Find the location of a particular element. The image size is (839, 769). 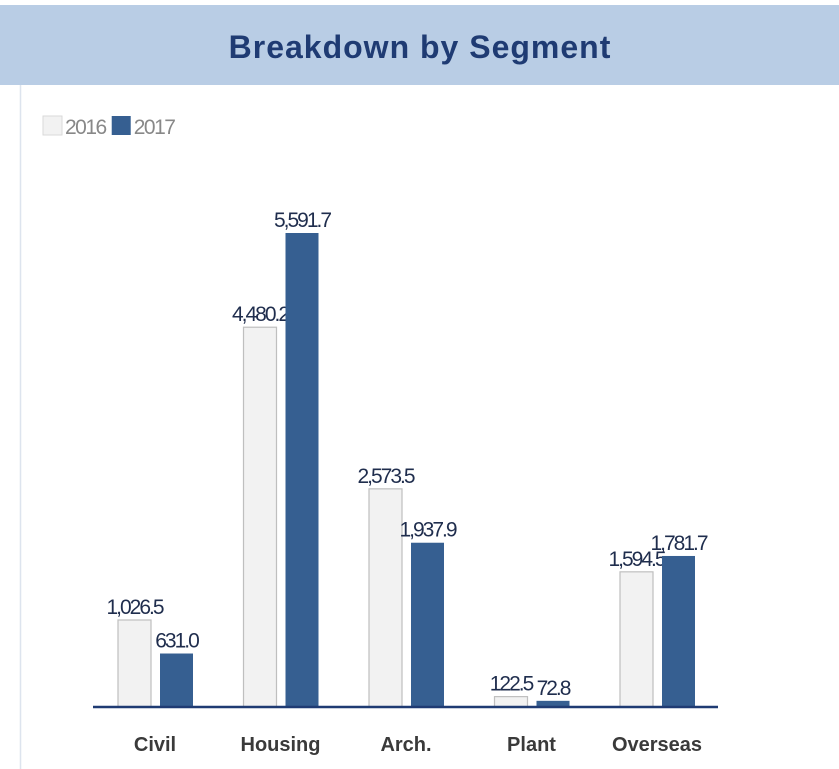

x-tick-label: Plant is located at coordinates (531, 745).